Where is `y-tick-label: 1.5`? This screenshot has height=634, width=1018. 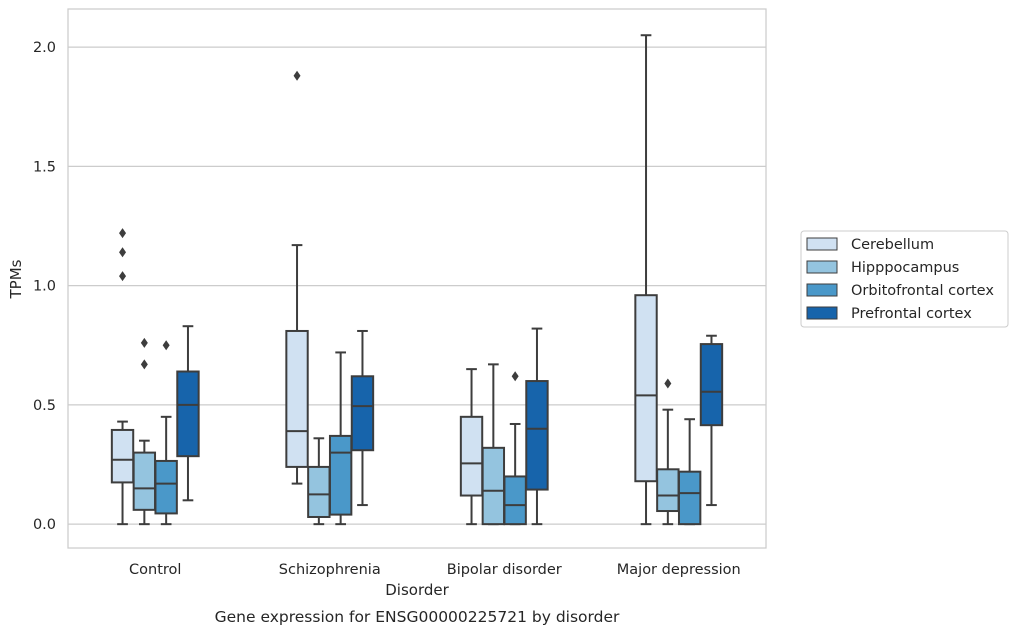 y-tick-label: 1.5 is located at coordinates (44, 167).